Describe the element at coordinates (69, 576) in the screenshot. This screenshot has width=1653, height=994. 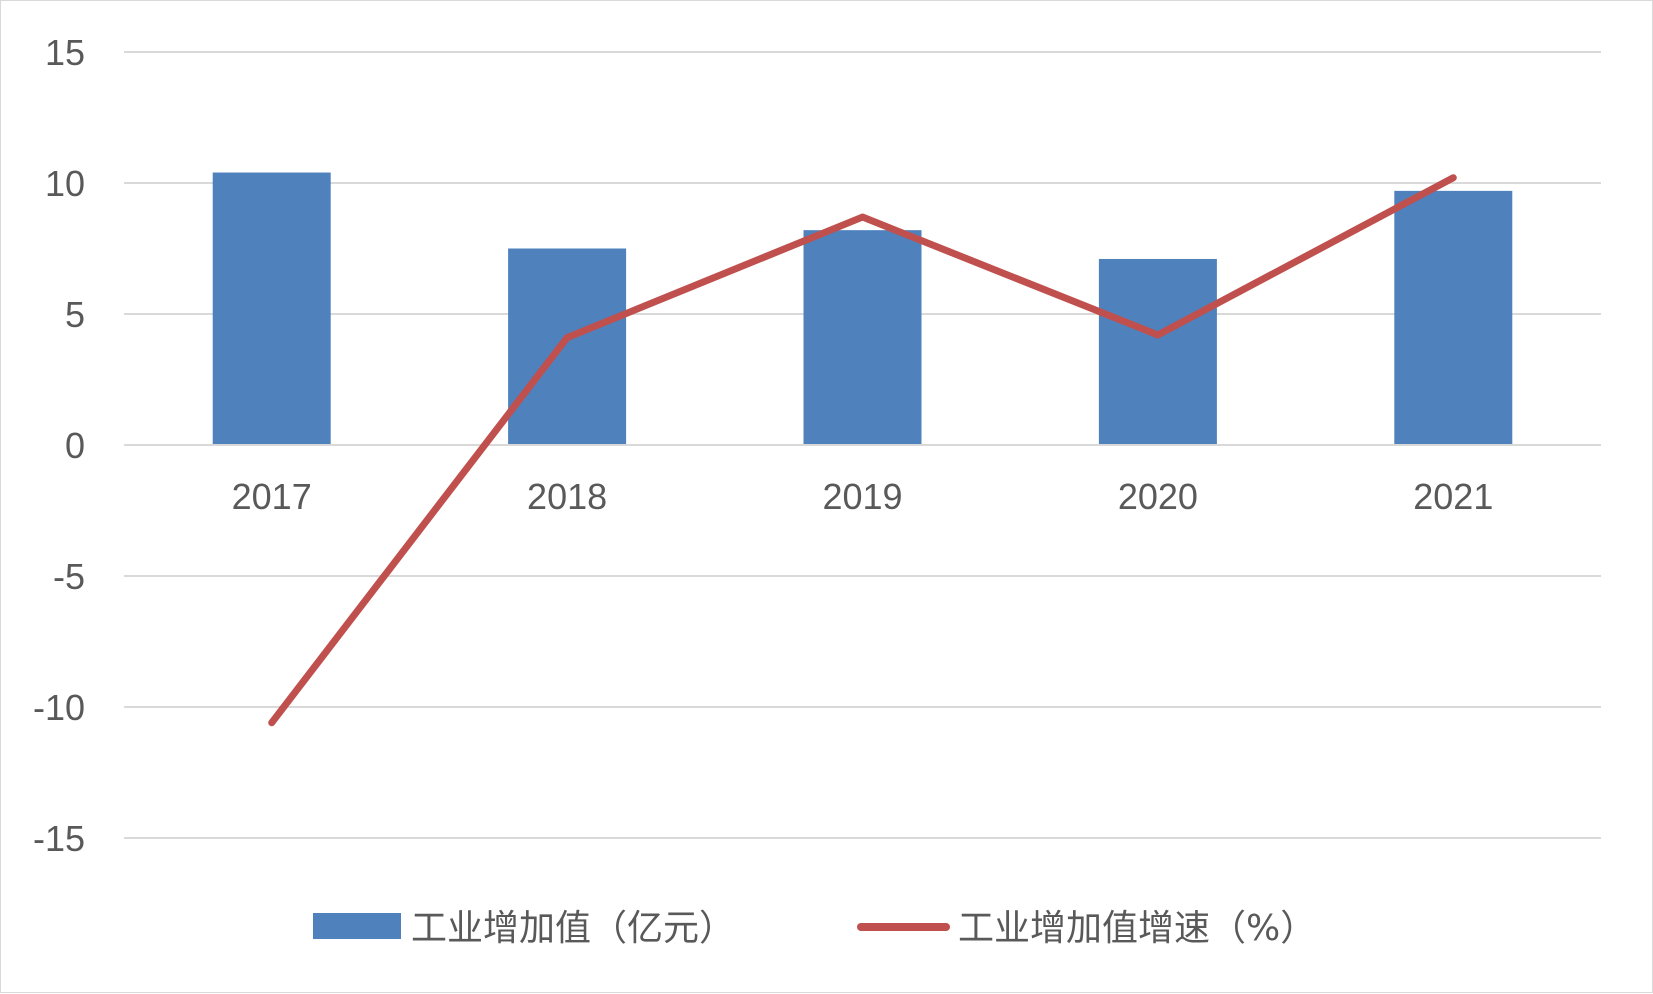
I see `y-tick-label: -5` at that location.